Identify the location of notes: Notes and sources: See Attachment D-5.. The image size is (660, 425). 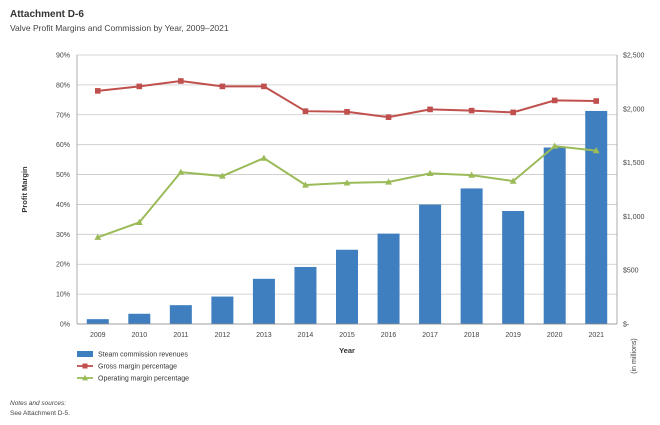
(40, 409).